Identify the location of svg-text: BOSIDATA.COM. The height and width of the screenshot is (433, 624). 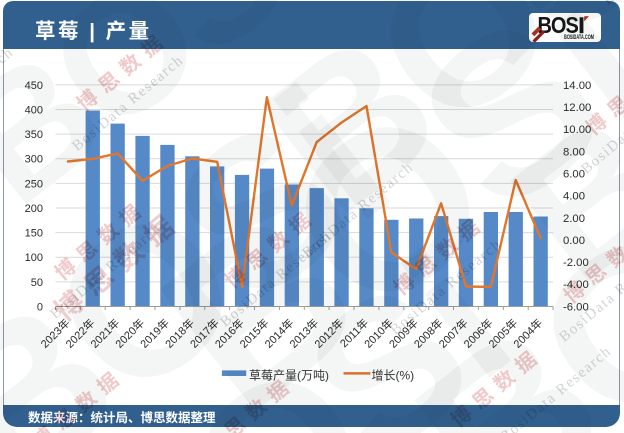
(579, 37).